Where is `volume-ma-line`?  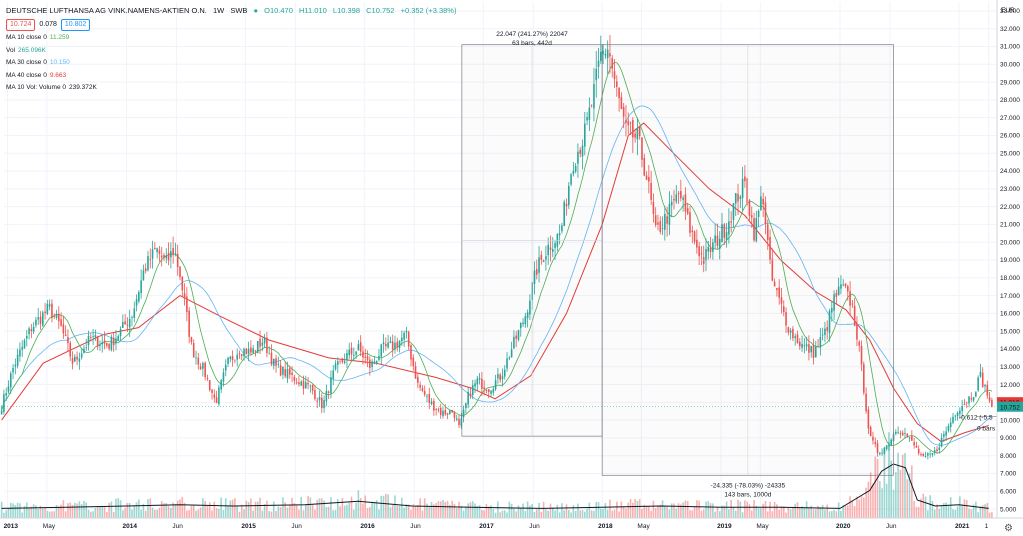 volume-ma-line is located at coordinates (495, 486).